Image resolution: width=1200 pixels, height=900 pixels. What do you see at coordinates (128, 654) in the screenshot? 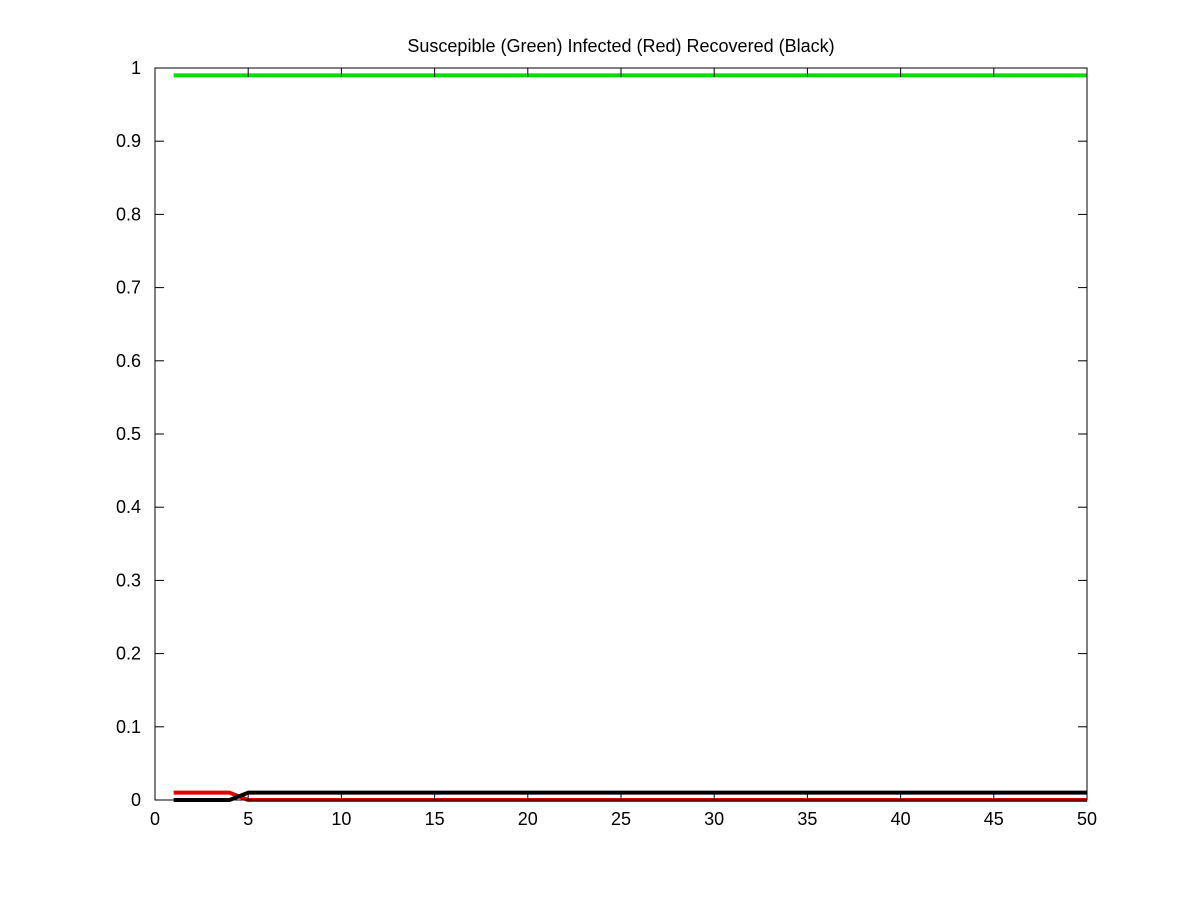
I see `y-tick-label-2: 0.2` at bounding box center [128, 654].